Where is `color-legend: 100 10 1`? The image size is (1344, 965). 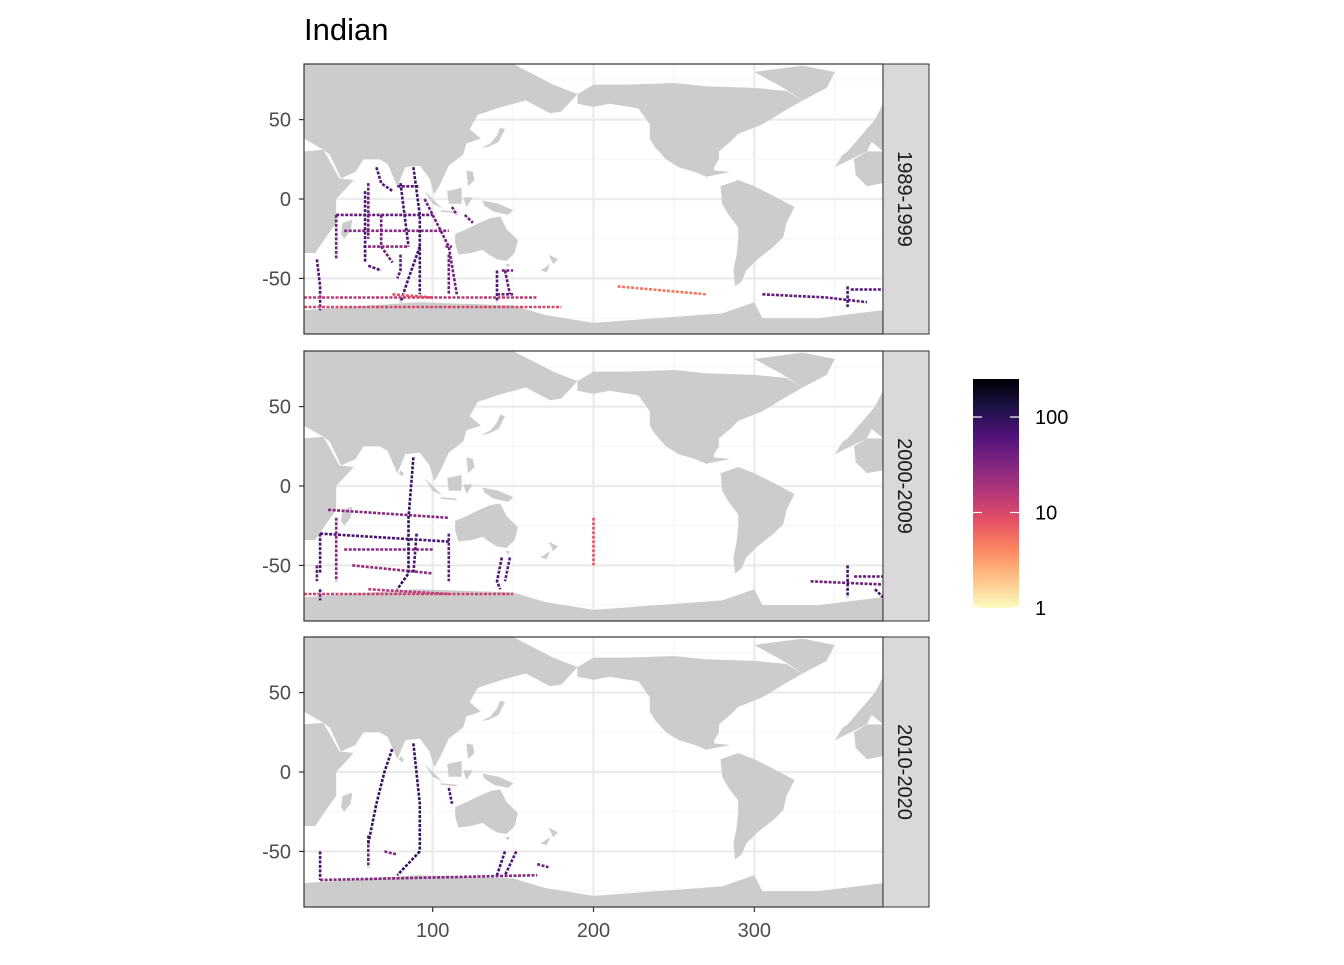 color-legend: 100 10 1 is located at coordinates (1020, 499).